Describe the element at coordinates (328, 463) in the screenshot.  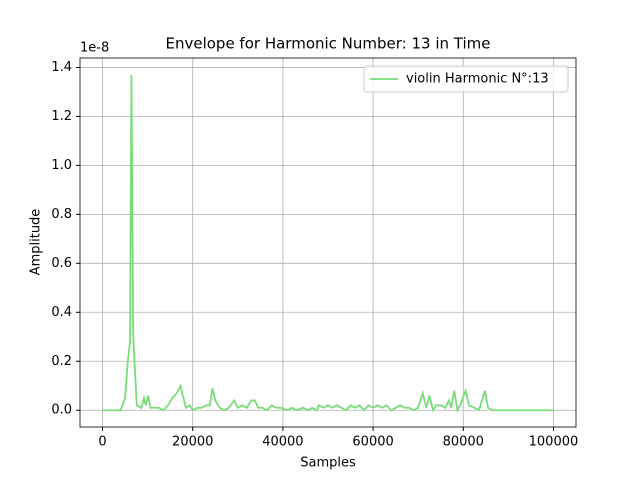
I see `x-axis-label: Samples` at that location.